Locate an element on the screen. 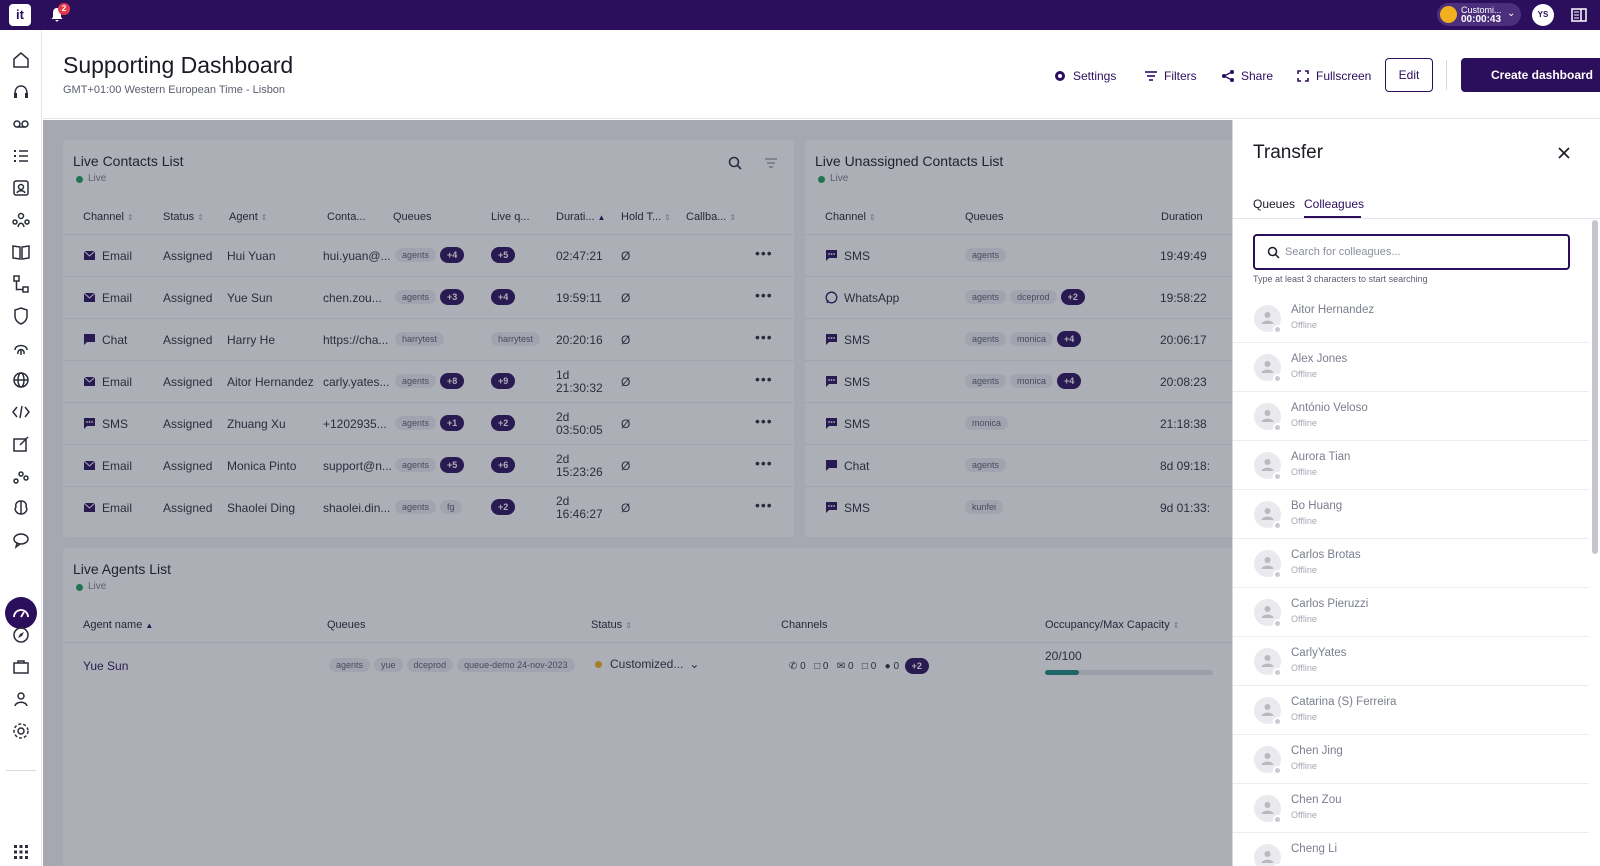 Image resolution: width=1600 pixels, height=866 pixels. flow-icon is located at coordinates (21, 284).